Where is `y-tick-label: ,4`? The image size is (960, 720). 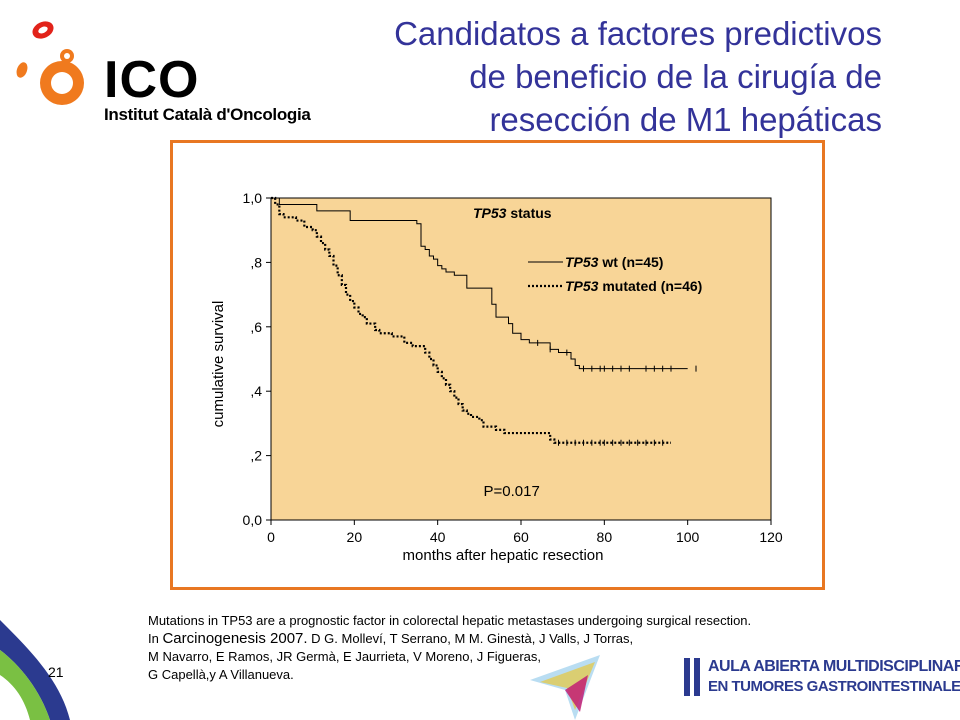 y-tick-label: ,4 is located at coordinates (256, 391).